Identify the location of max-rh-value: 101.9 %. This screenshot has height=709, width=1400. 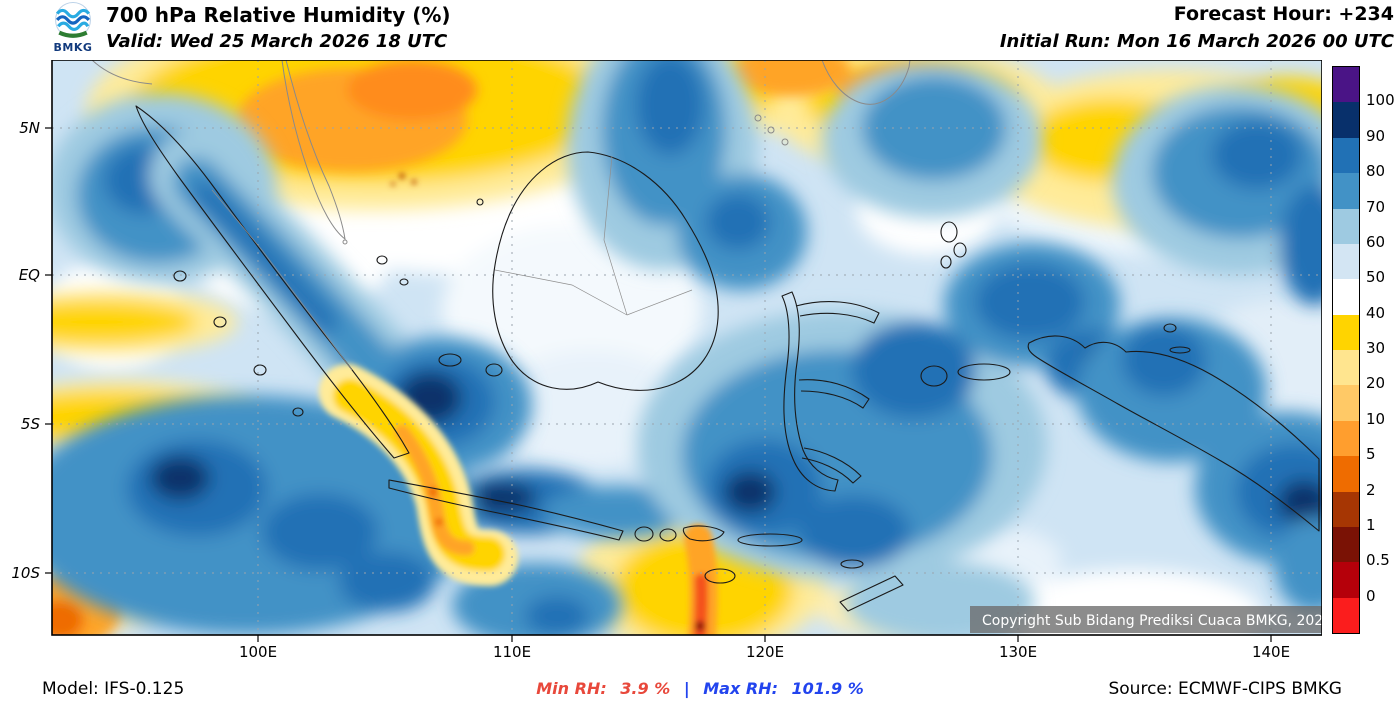
(827, 688).